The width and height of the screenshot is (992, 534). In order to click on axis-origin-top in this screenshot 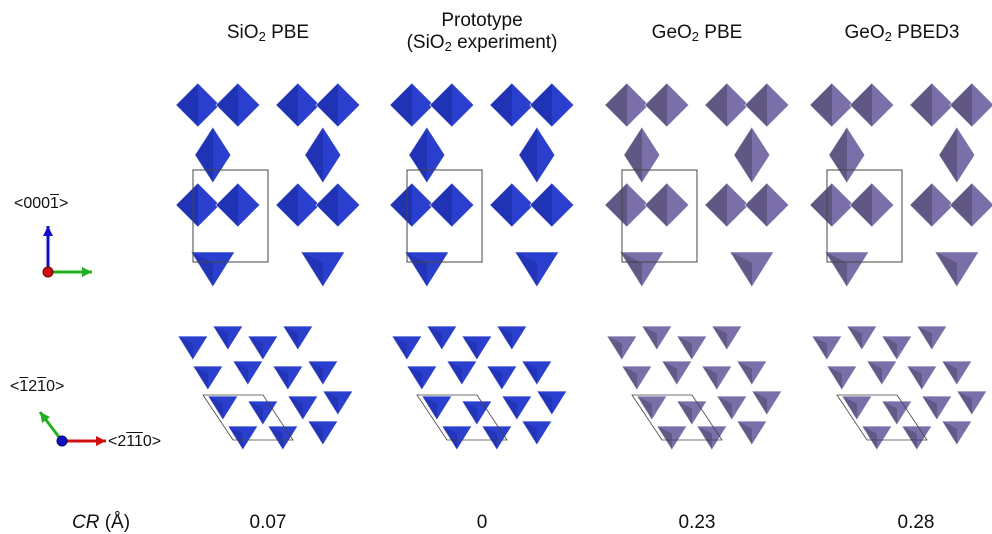, I will do `click(48, 272)`.